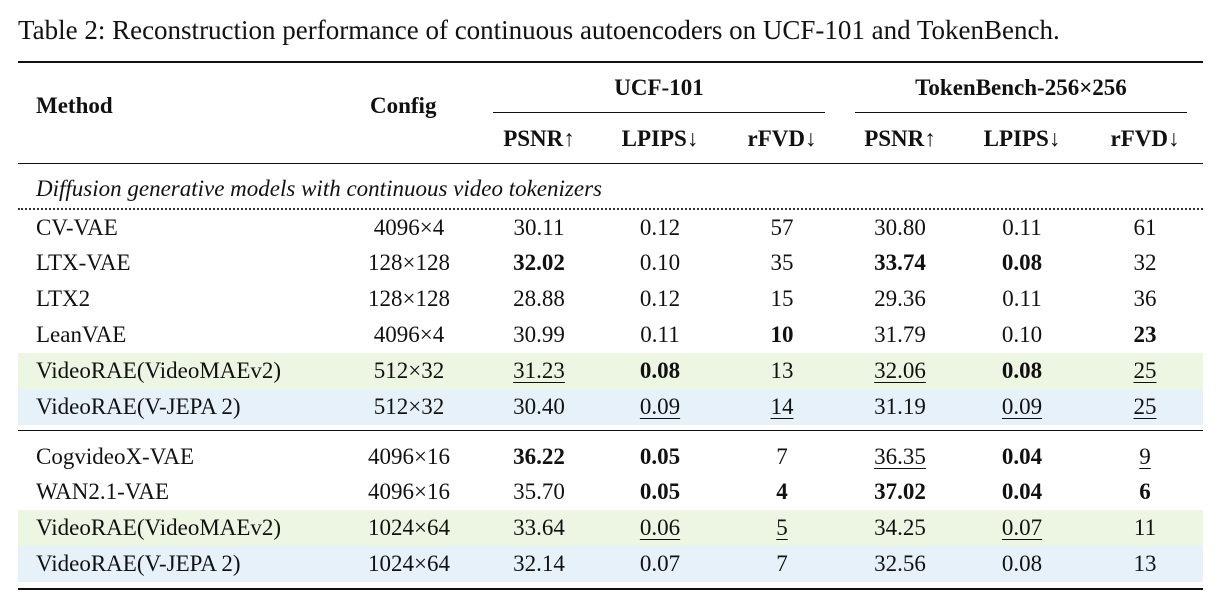 This screenshot has height=609, width=1223. What do you see at coordinates (610, 62) in the screenshot?
I see `top-rule` at bounding box center [610, 62].